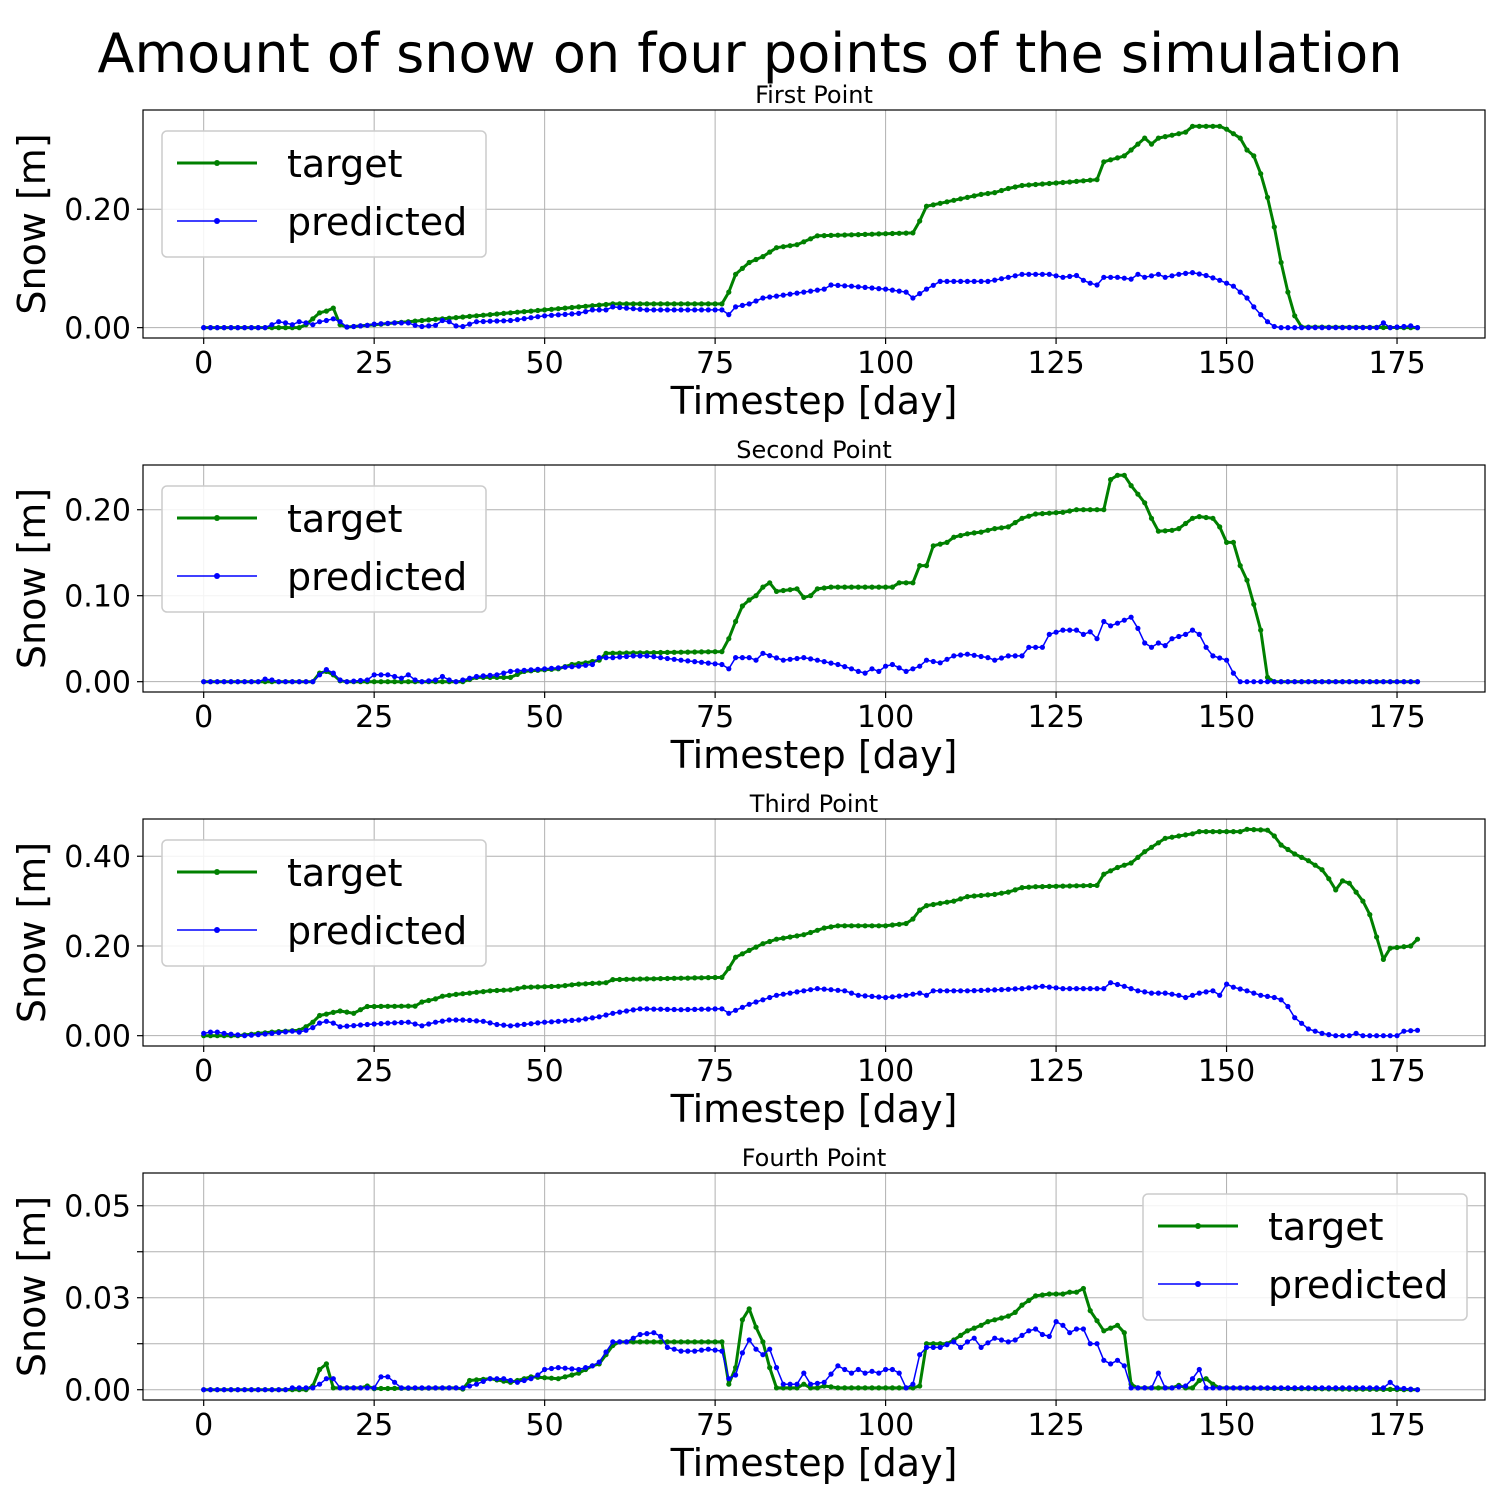 This screenshot has width=1500, height=1500. What do you see at coordinates (814, 450) in the screenshot?
I see `subplot-title: Second Point` at bounding box center [814, 450].